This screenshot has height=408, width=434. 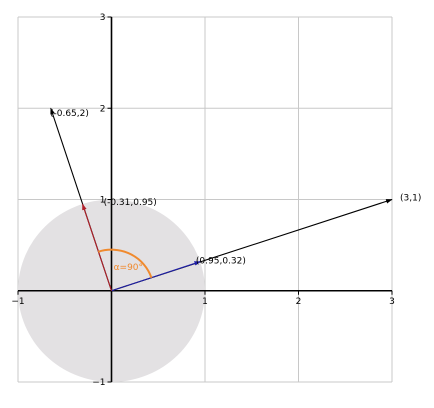 What do you see at coordinates (205, 302) in the screenshot?
I see `x-tick-label: 1` at bounding box center [205, 302].